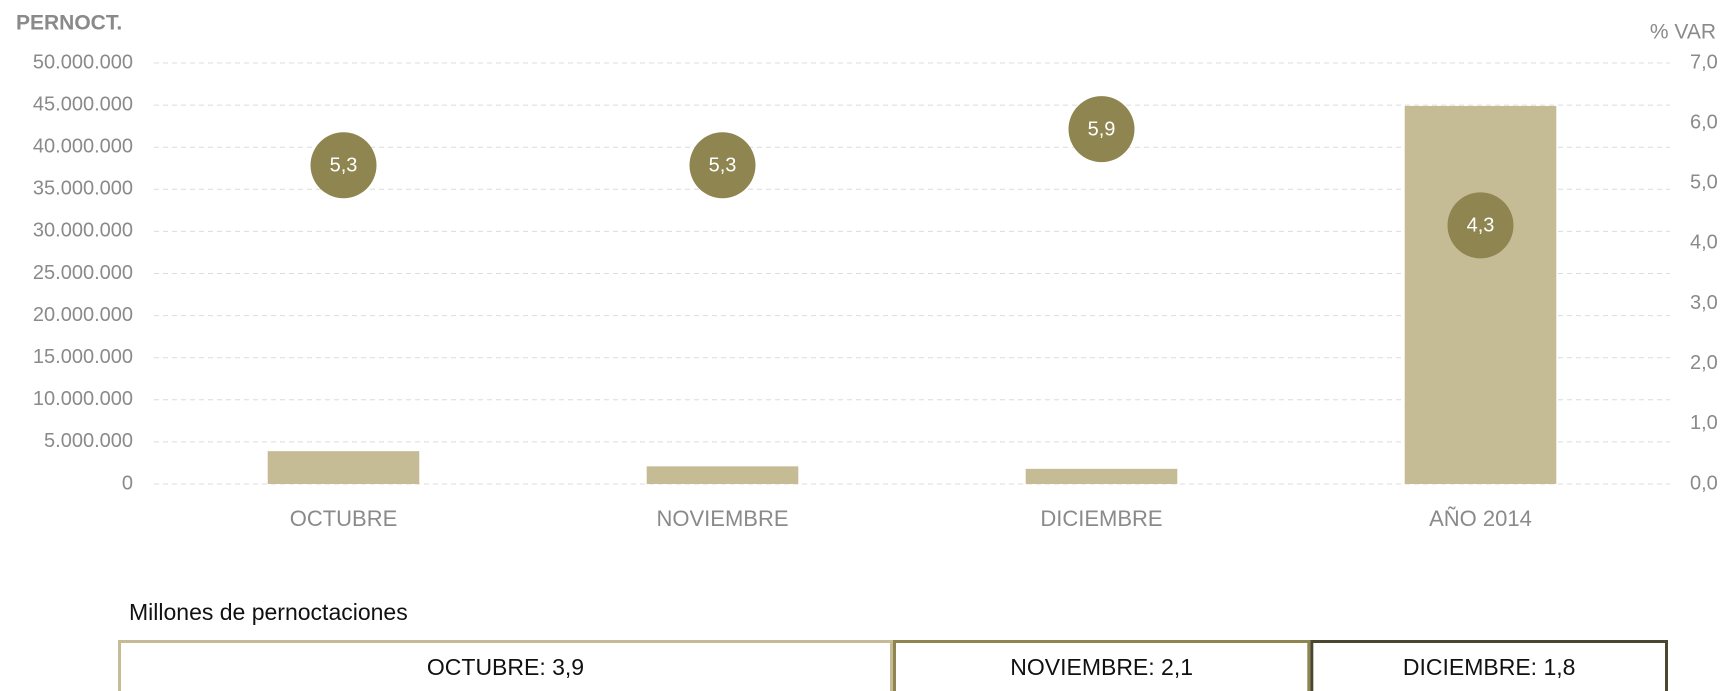 The width and height of the screenshot is (1728, 691). Describe the element at coordinates (1683, 32) in the screenshot. I see `y2-axis-label: % VAR` at that location.